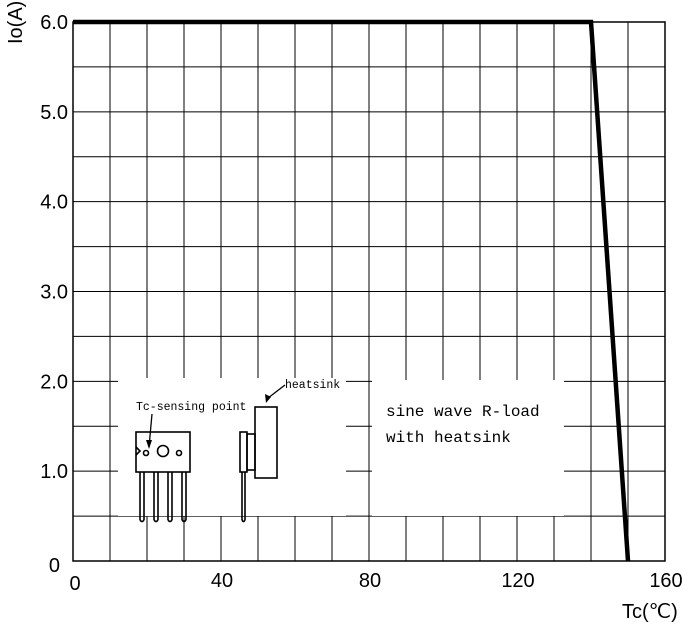  I want to click on y-tick-label: 5.0, so click(54, 113).